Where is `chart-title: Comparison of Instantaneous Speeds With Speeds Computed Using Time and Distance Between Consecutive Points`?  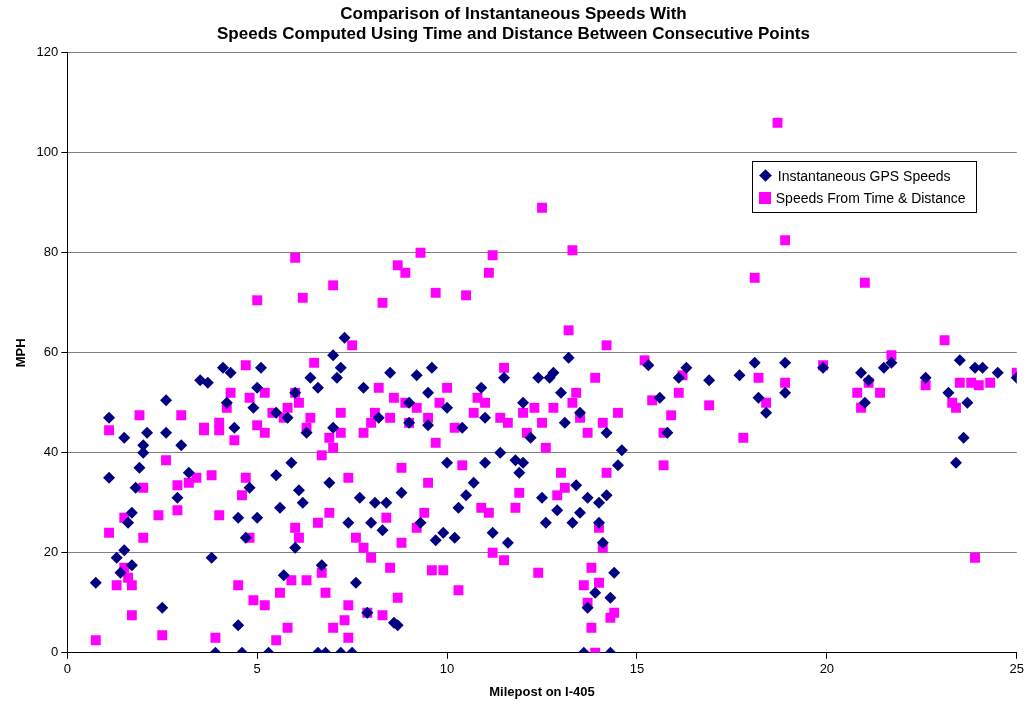
chart-title: Comparison of Instantaneous Speeds With Speeds Computed Using Time and Distance Between Consecutive Points is located at coordinates (513, 23).